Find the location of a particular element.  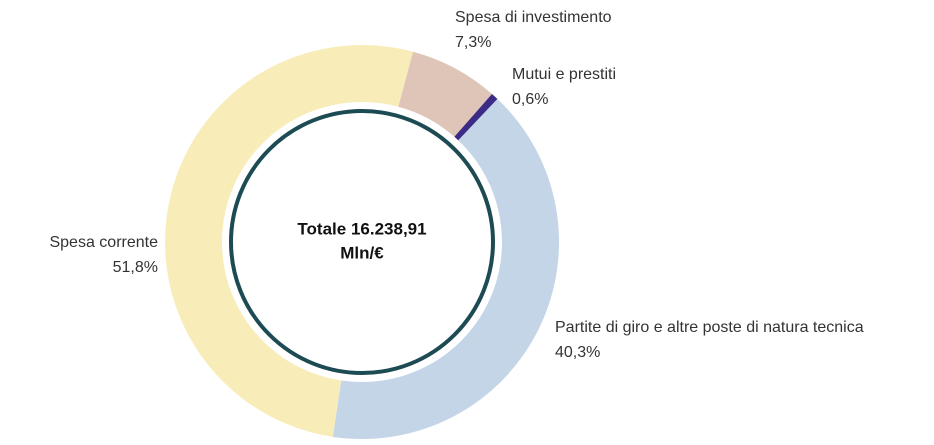

category-label: Spesa di investimento is located at coordinates (533, 17).